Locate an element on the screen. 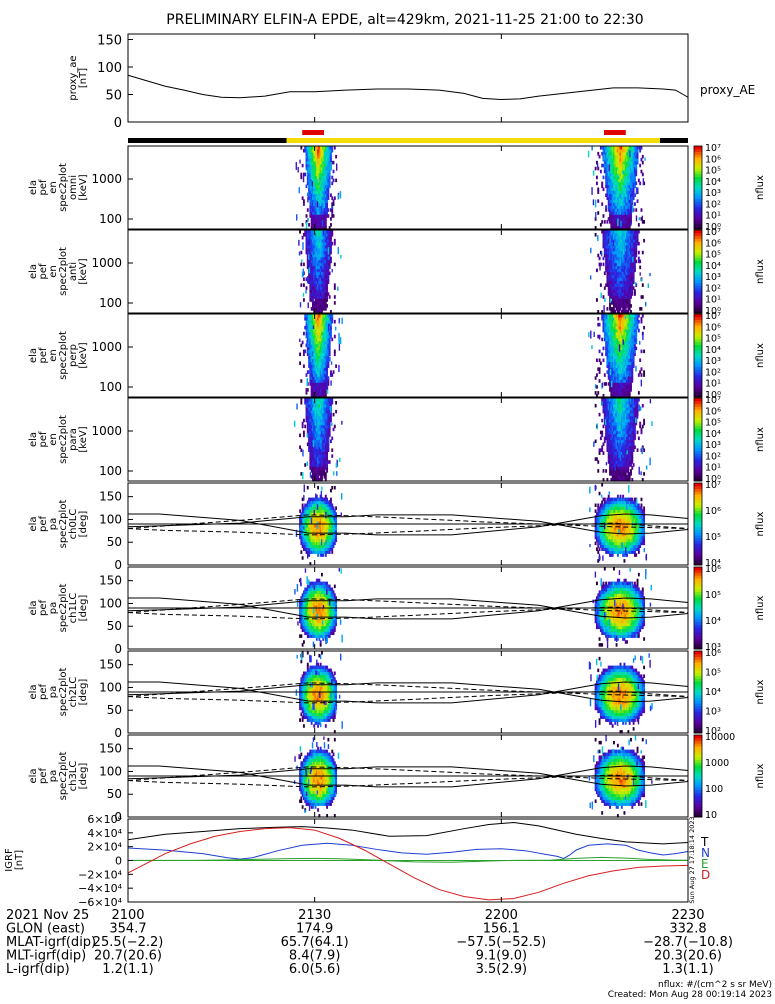  spec-speckle-p0-b1 is located at coordinates (597, 165).